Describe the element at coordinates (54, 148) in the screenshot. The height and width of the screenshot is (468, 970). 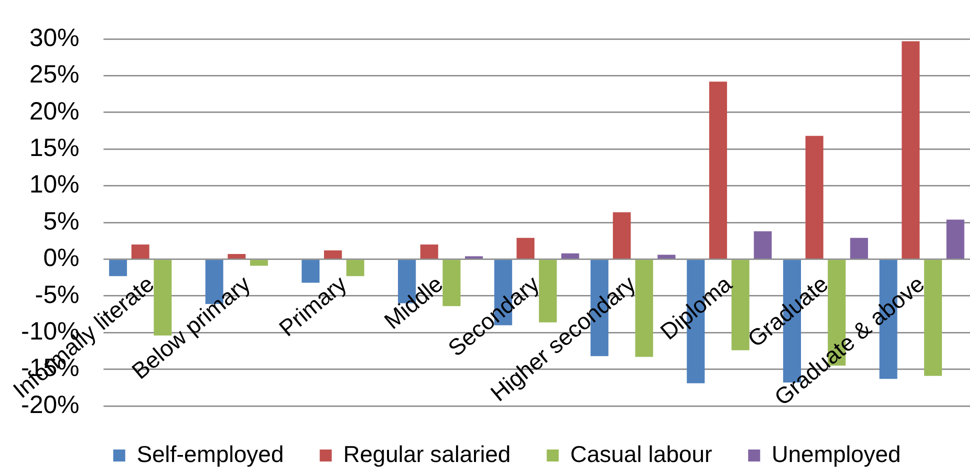
I see `y-tick-label: 15%` at that location.